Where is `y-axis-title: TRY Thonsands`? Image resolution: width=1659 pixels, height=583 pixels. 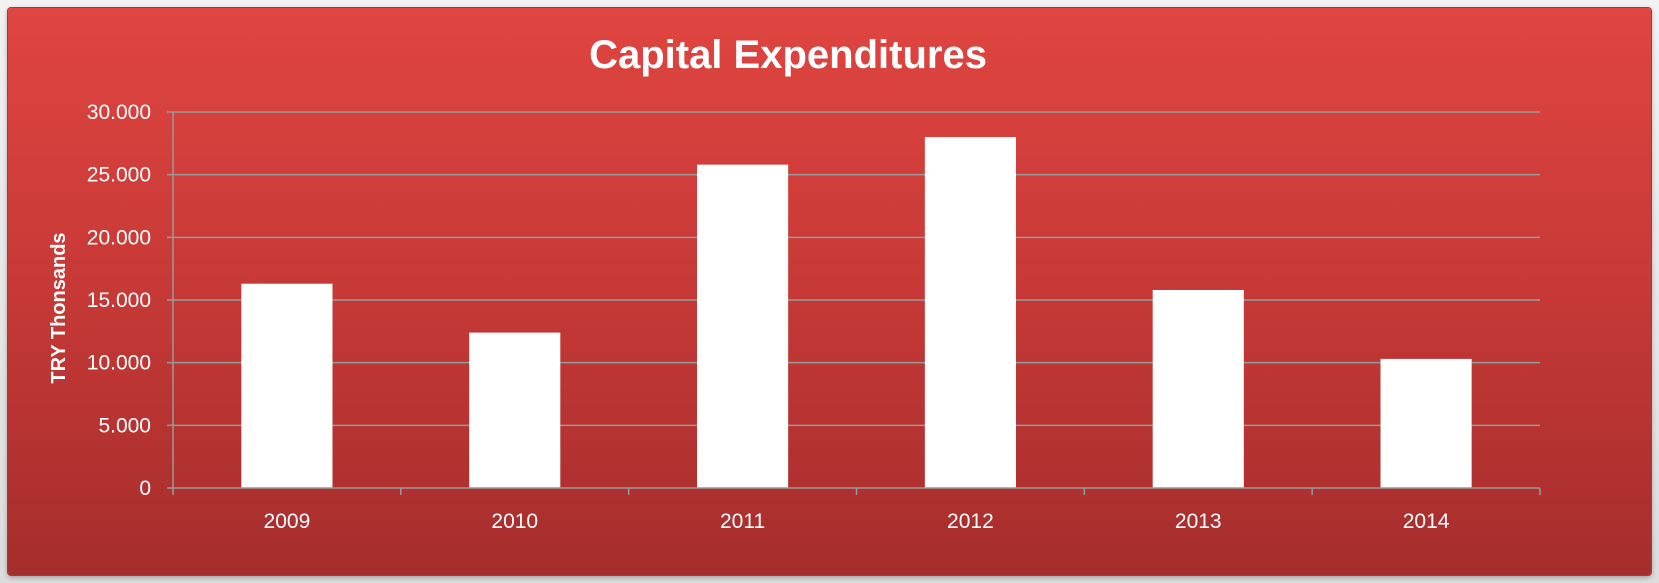
y-axis-title: TRY Thonsands is located at coordinates (59, 307).